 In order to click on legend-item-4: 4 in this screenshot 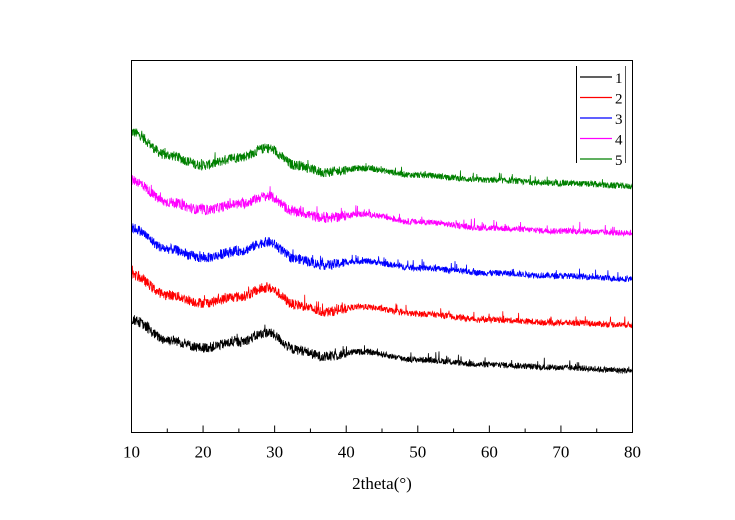, I will do `click(601, 141)`.